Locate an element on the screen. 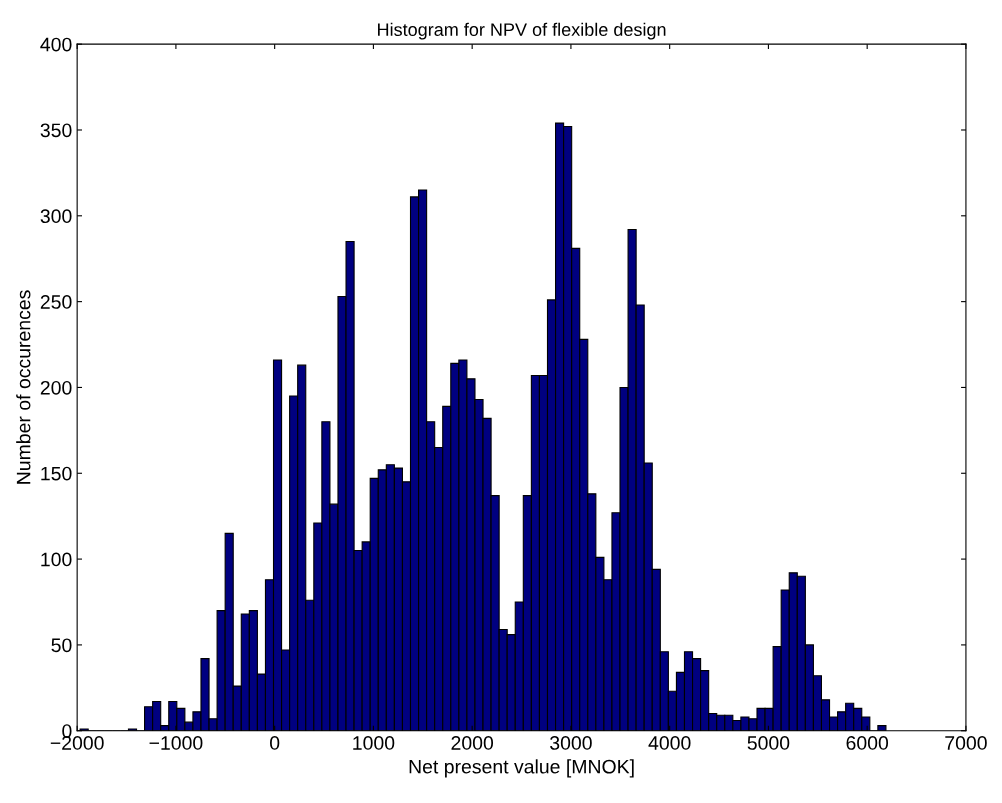 The width and height of the screenshot is (1002, 803). x-tick-label: 3000 is located at coordinates (571, 743).